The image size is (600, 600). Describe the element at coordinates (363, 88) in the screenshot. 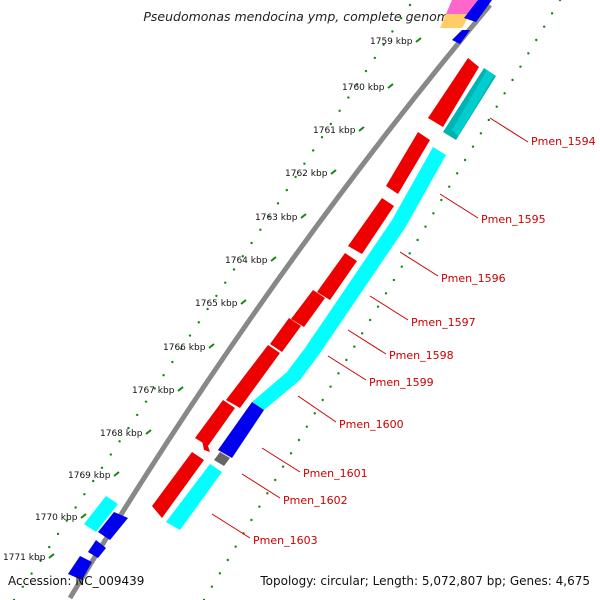

I see `kbp-label: 1760 kbp` at that location.